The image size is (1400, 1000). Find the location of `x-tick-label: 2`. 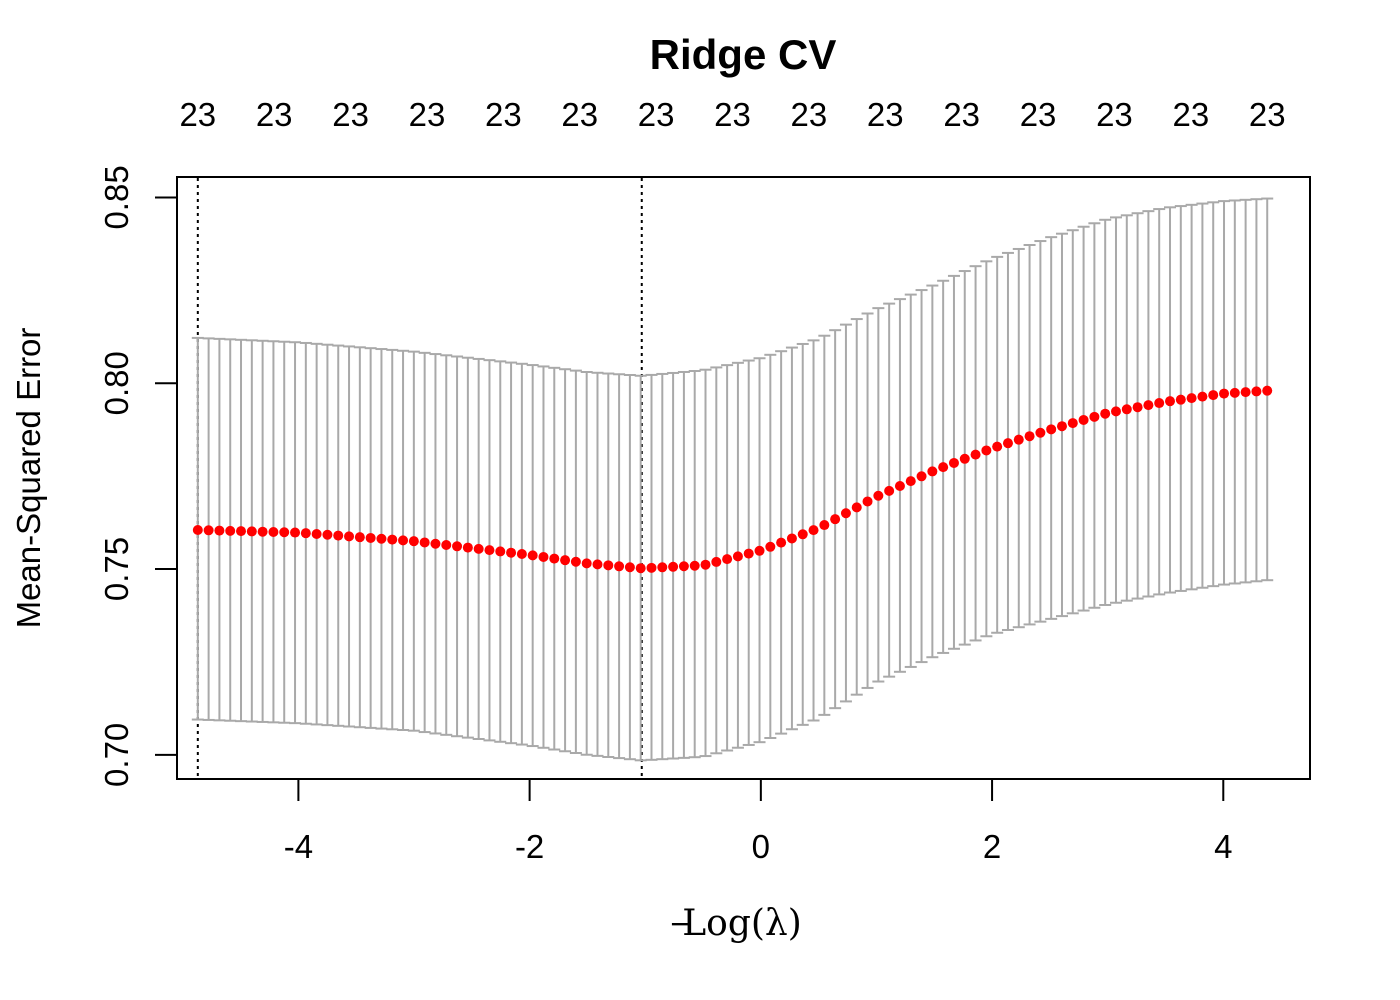

x-tick-label: 2 is located at coordinates (992, 846).